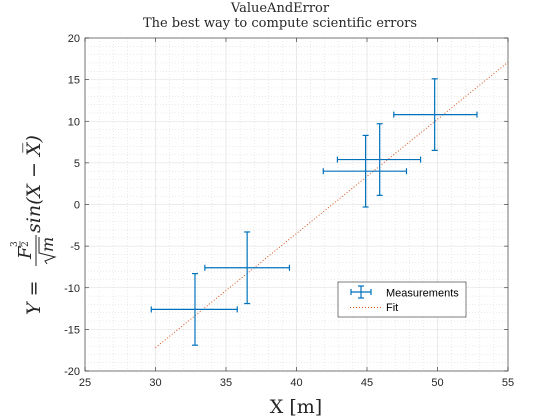 The image size is (560, 420). I want to click on y-tick-label: 20, so click(74, 39).